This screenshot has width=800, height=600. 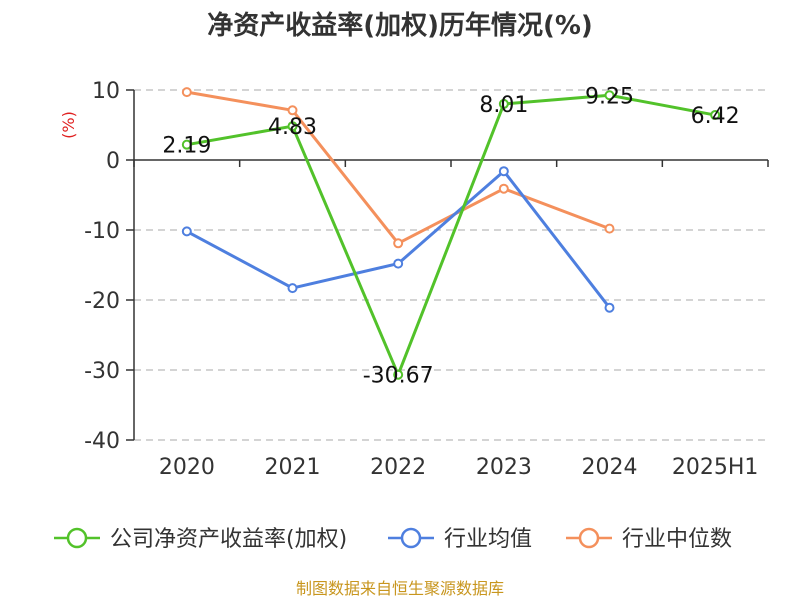 I want to click on x-tick-label: 2023, so click(x=504, y=467).